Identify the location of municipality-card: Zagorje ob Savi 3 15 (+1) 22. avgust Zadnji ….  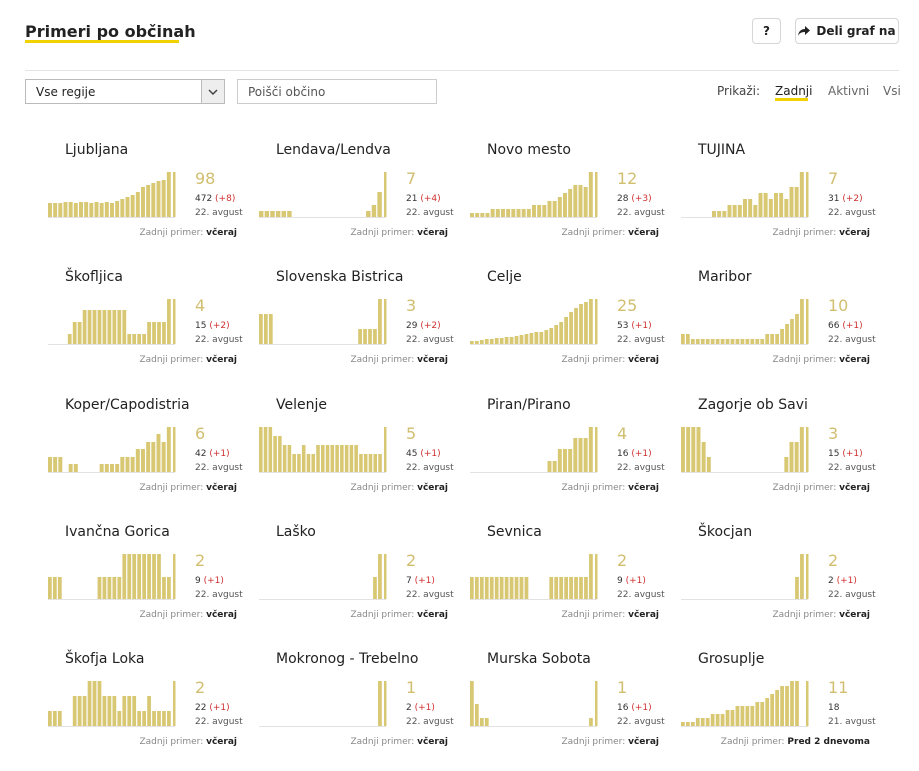
(784, 457).